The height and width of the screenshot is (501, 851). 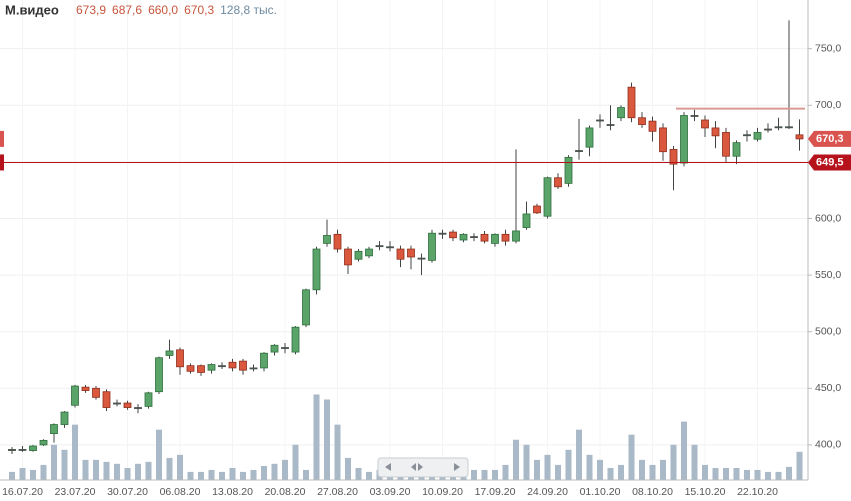 What do you see at coordinates (2, 138) in the screenshot?
I see `last_price-edge-marker` at bounding box center [2, 138].